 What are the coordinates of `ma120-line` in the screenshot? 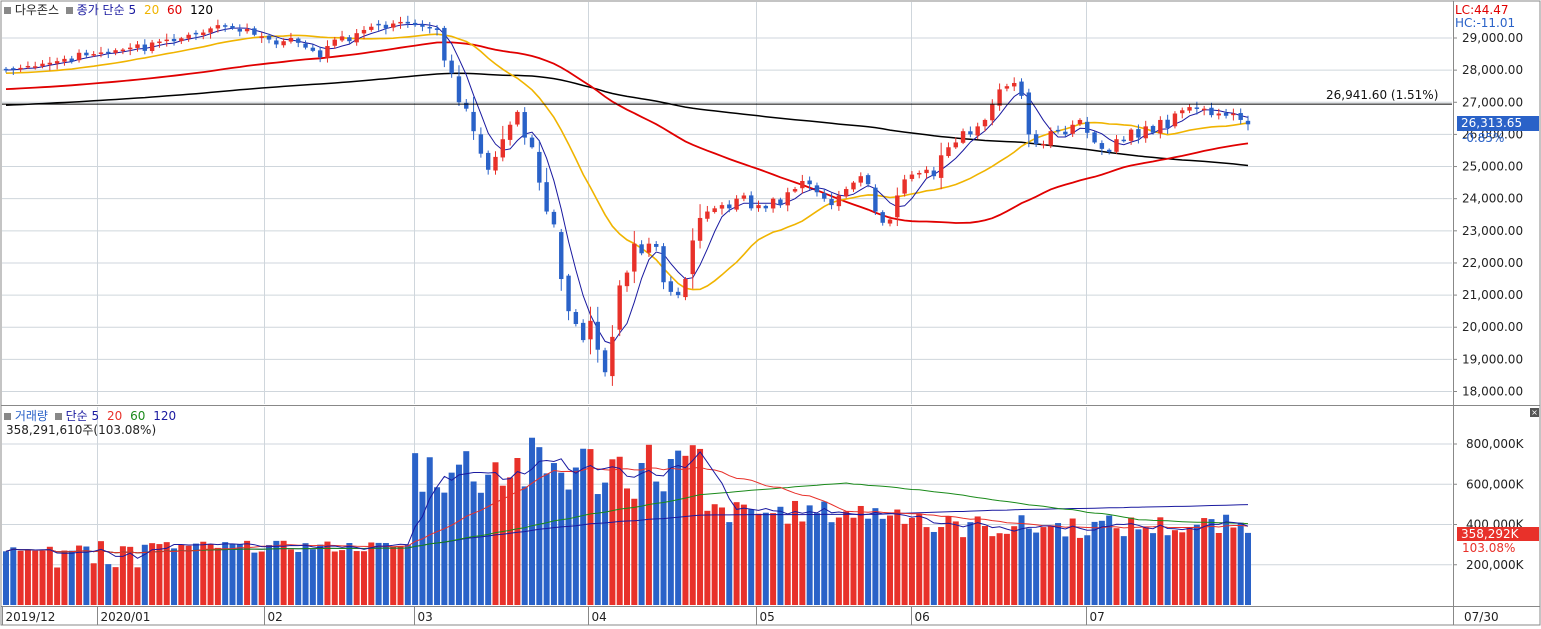 It's located at (627, 119).